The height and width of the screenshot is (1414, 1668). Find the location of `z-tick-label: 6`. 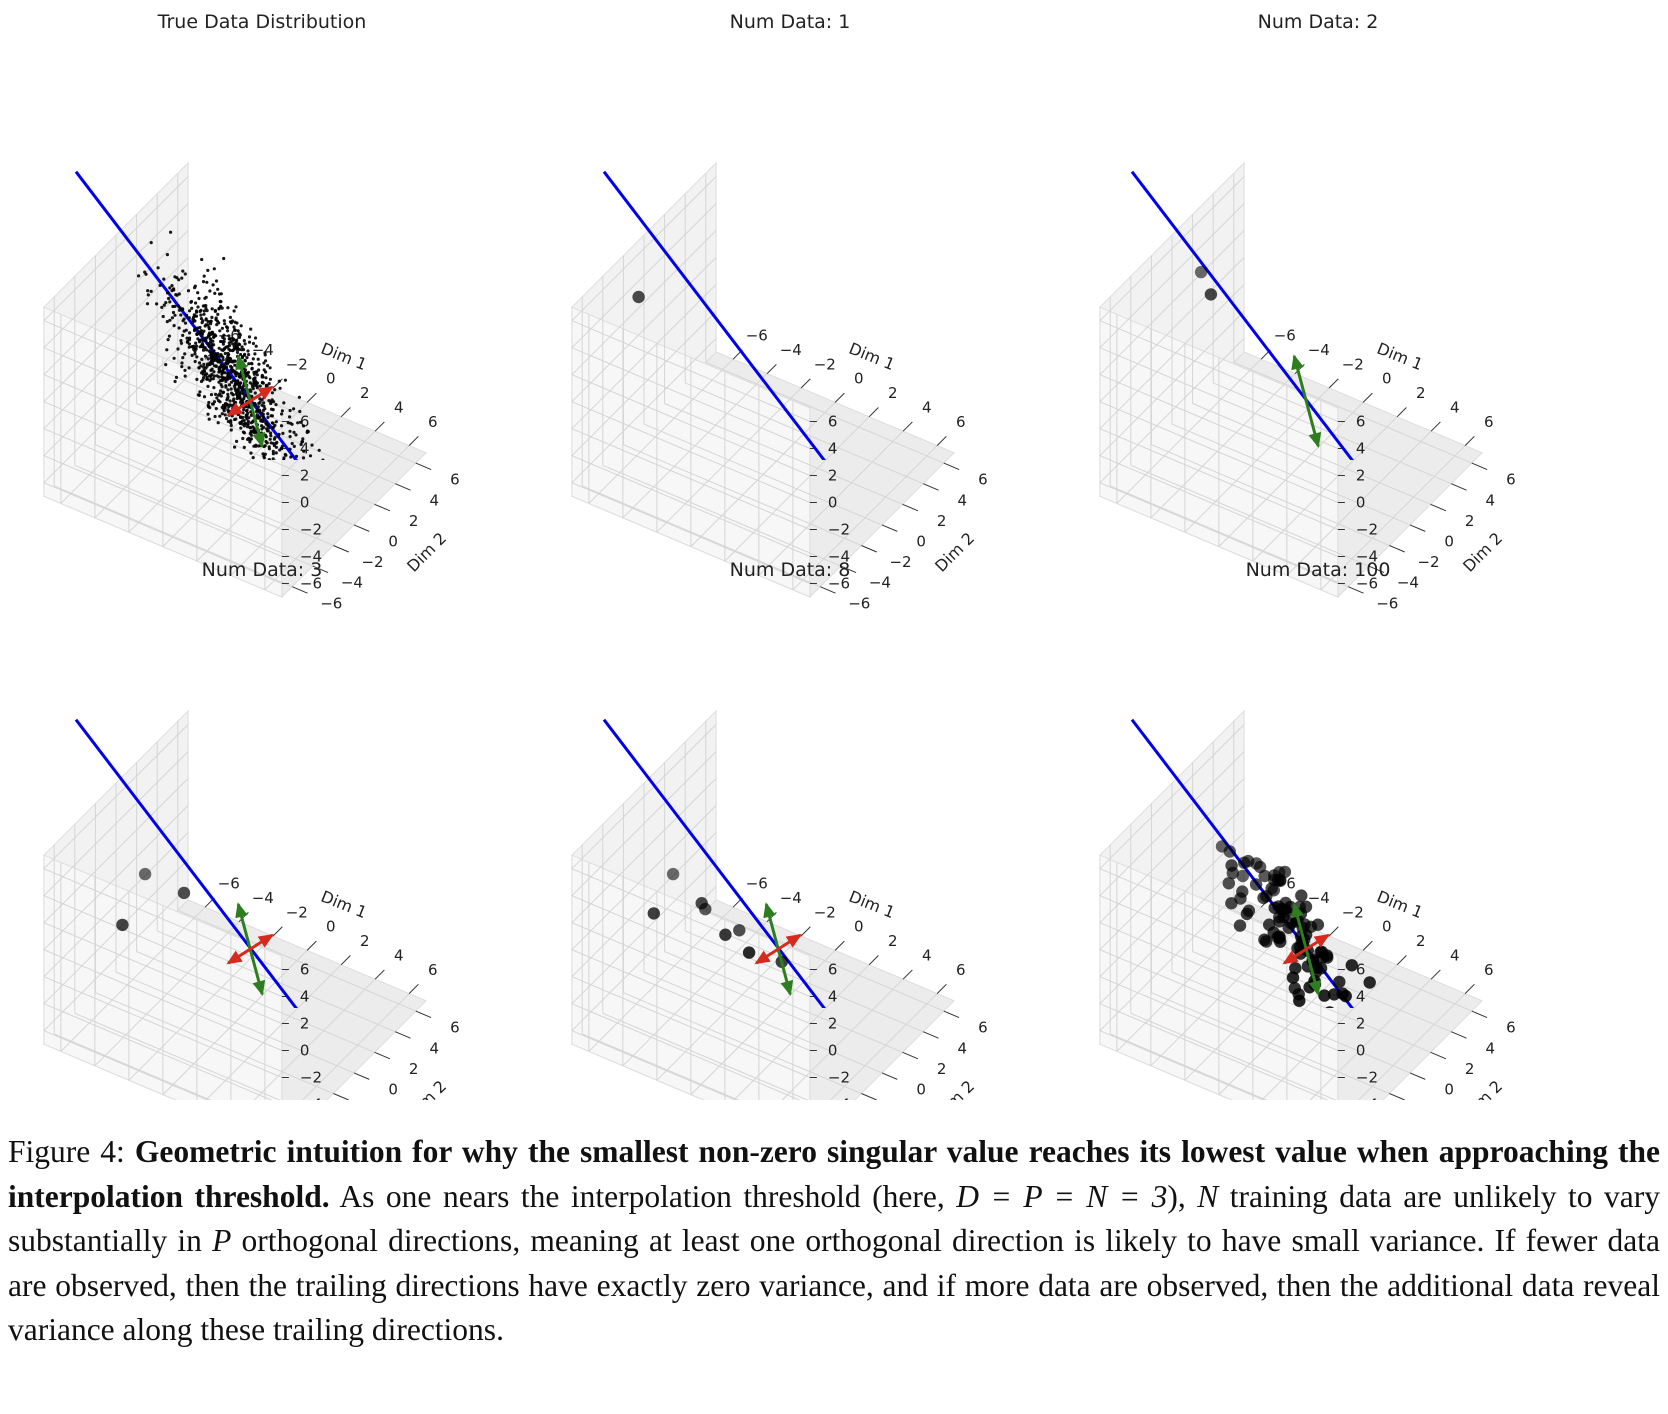

z-tick-label: 6 is located at coordinates (1361, 970).